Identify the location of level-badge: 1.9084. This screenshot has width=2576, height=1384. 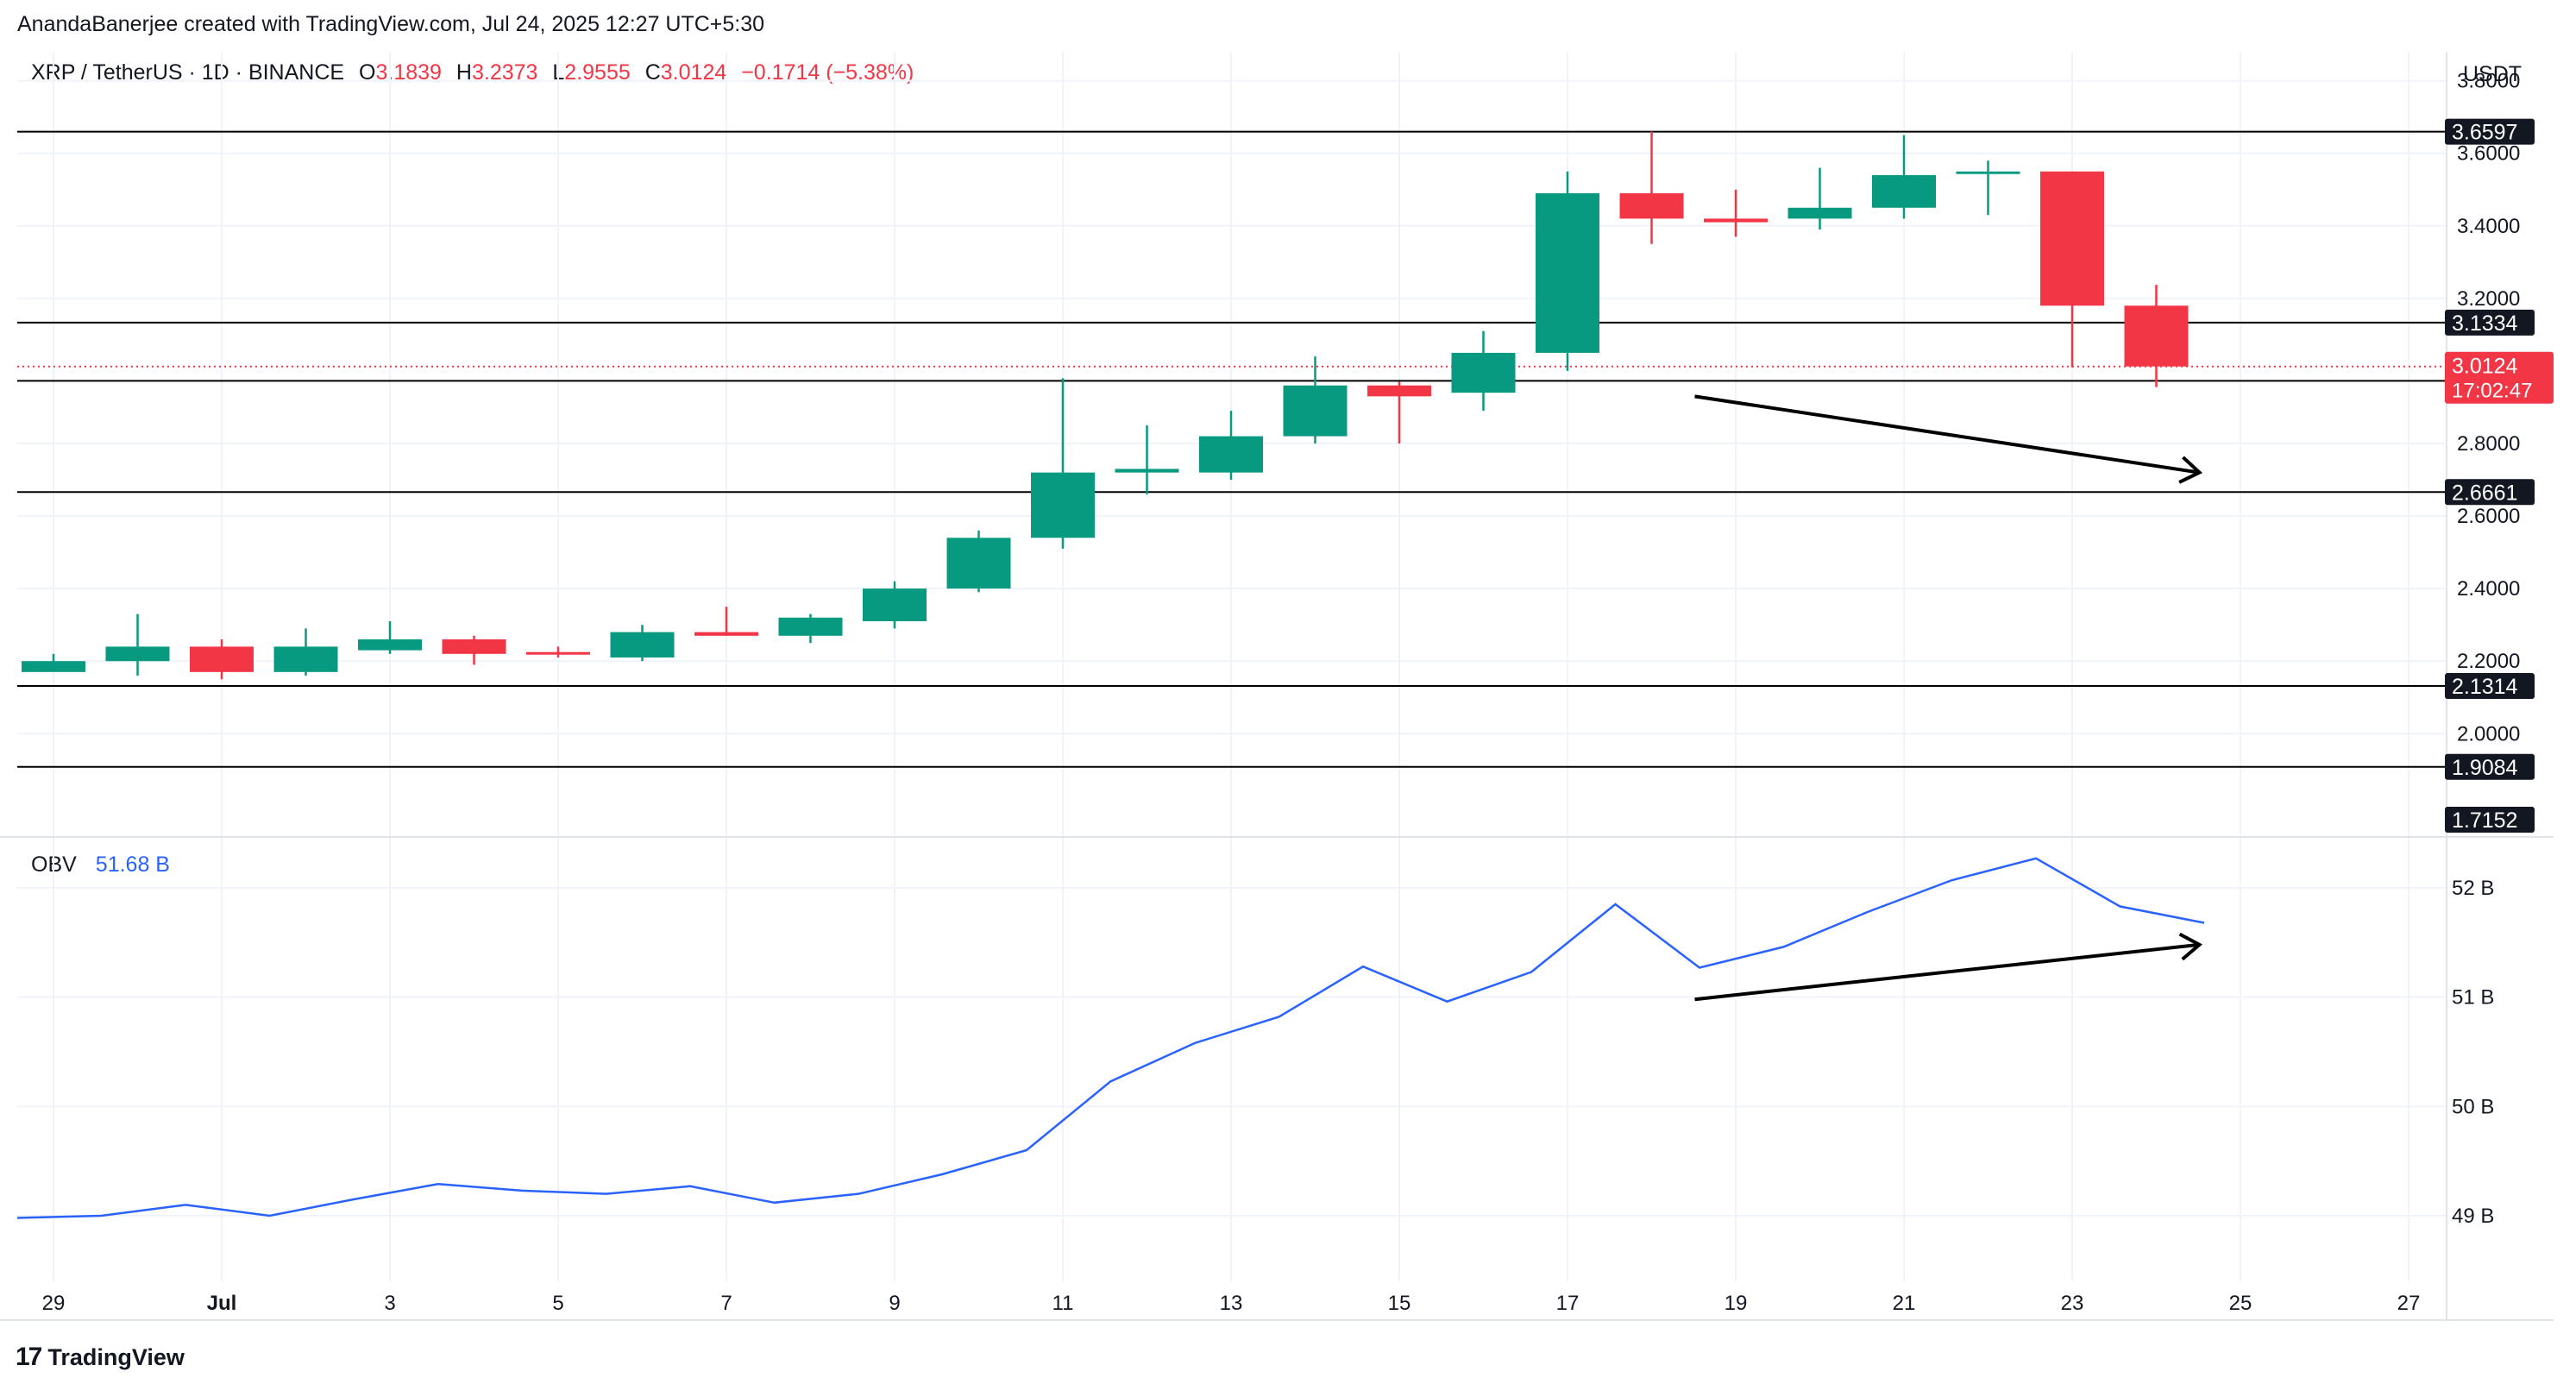
(2490, 766).